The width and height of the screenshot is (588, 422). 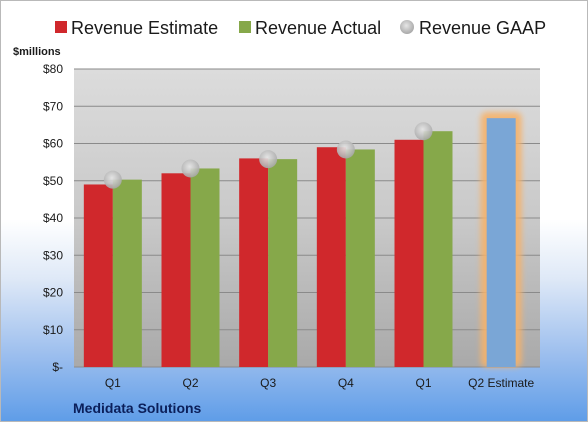 I want to click on x-tick-label: Q3, so click(x=268, y=383).